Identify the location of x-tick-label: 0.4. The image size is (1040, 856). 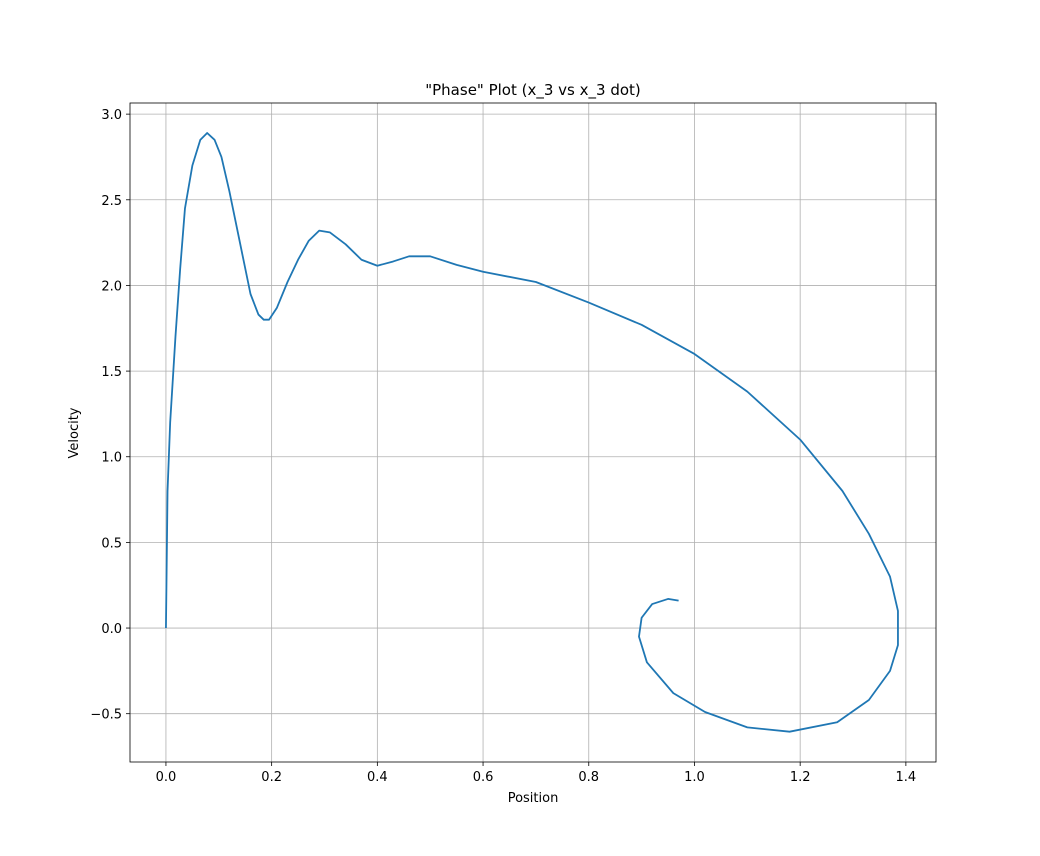
(377, 777).